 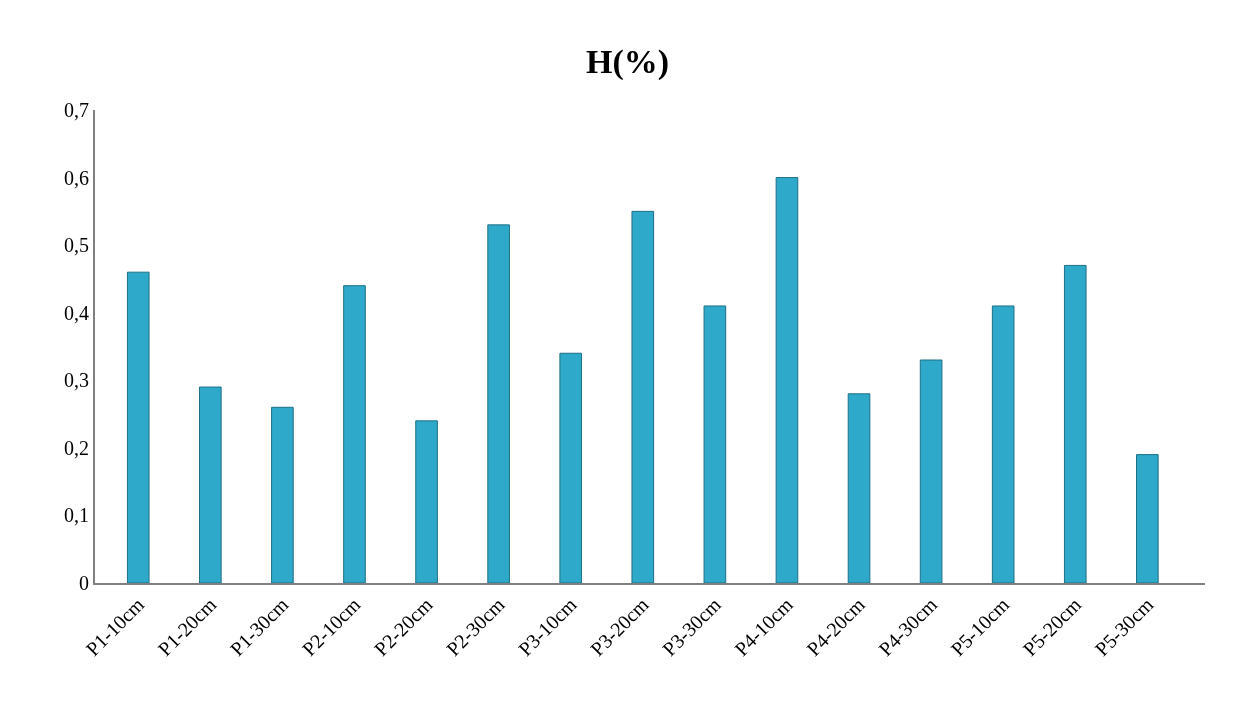 I want to click on y-tick-label: 0,6, so click(x=76, y=177).